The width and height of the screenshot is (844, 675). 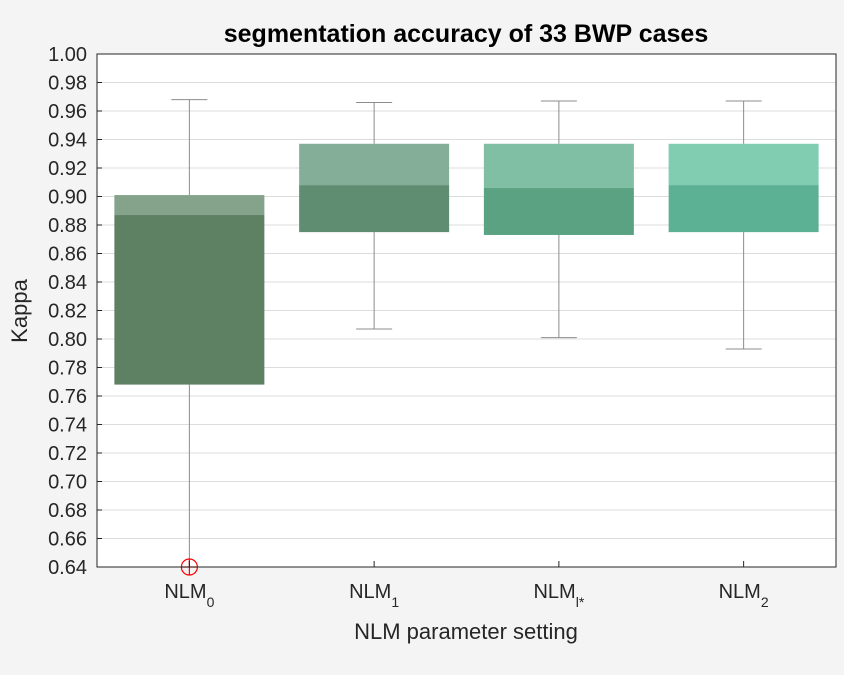 What do you see at coordinates (466, 34) in the screenshot?
I see `chart-title: segmentation accuracy of 33 BWP cases` at bounding box center [466, 34].